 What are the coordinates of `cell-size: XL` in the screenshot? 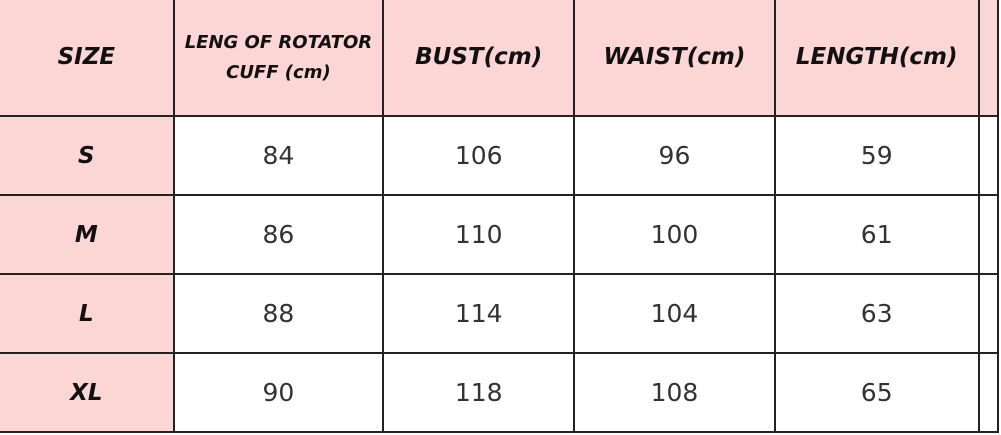 It's located at (87, 392).